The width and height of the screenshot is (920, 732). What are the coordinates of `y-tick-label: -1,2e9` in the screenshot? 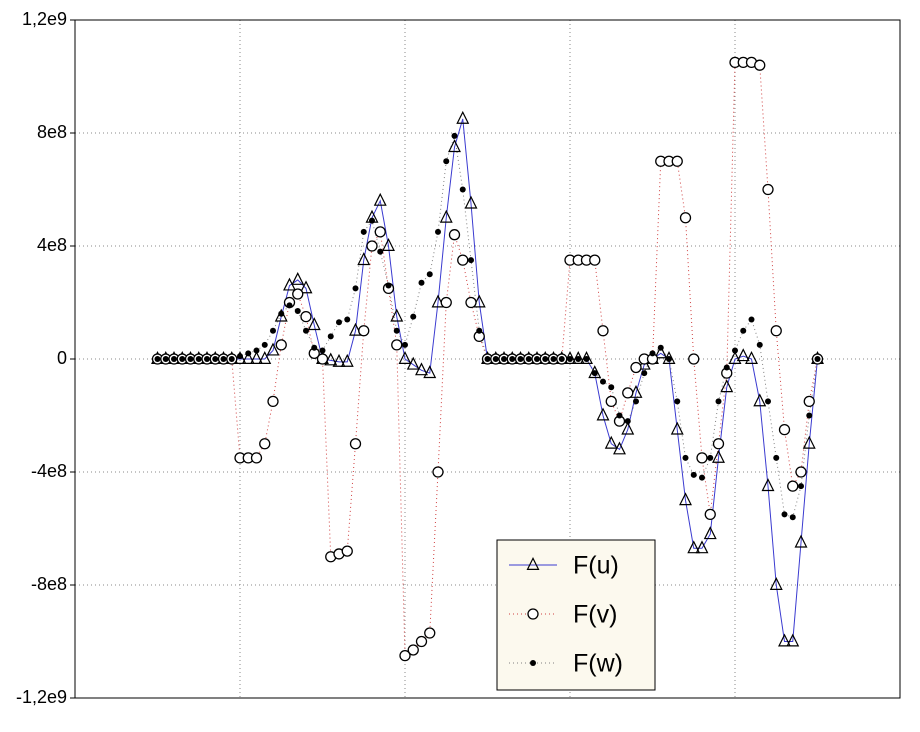 It's located at (41, 697).